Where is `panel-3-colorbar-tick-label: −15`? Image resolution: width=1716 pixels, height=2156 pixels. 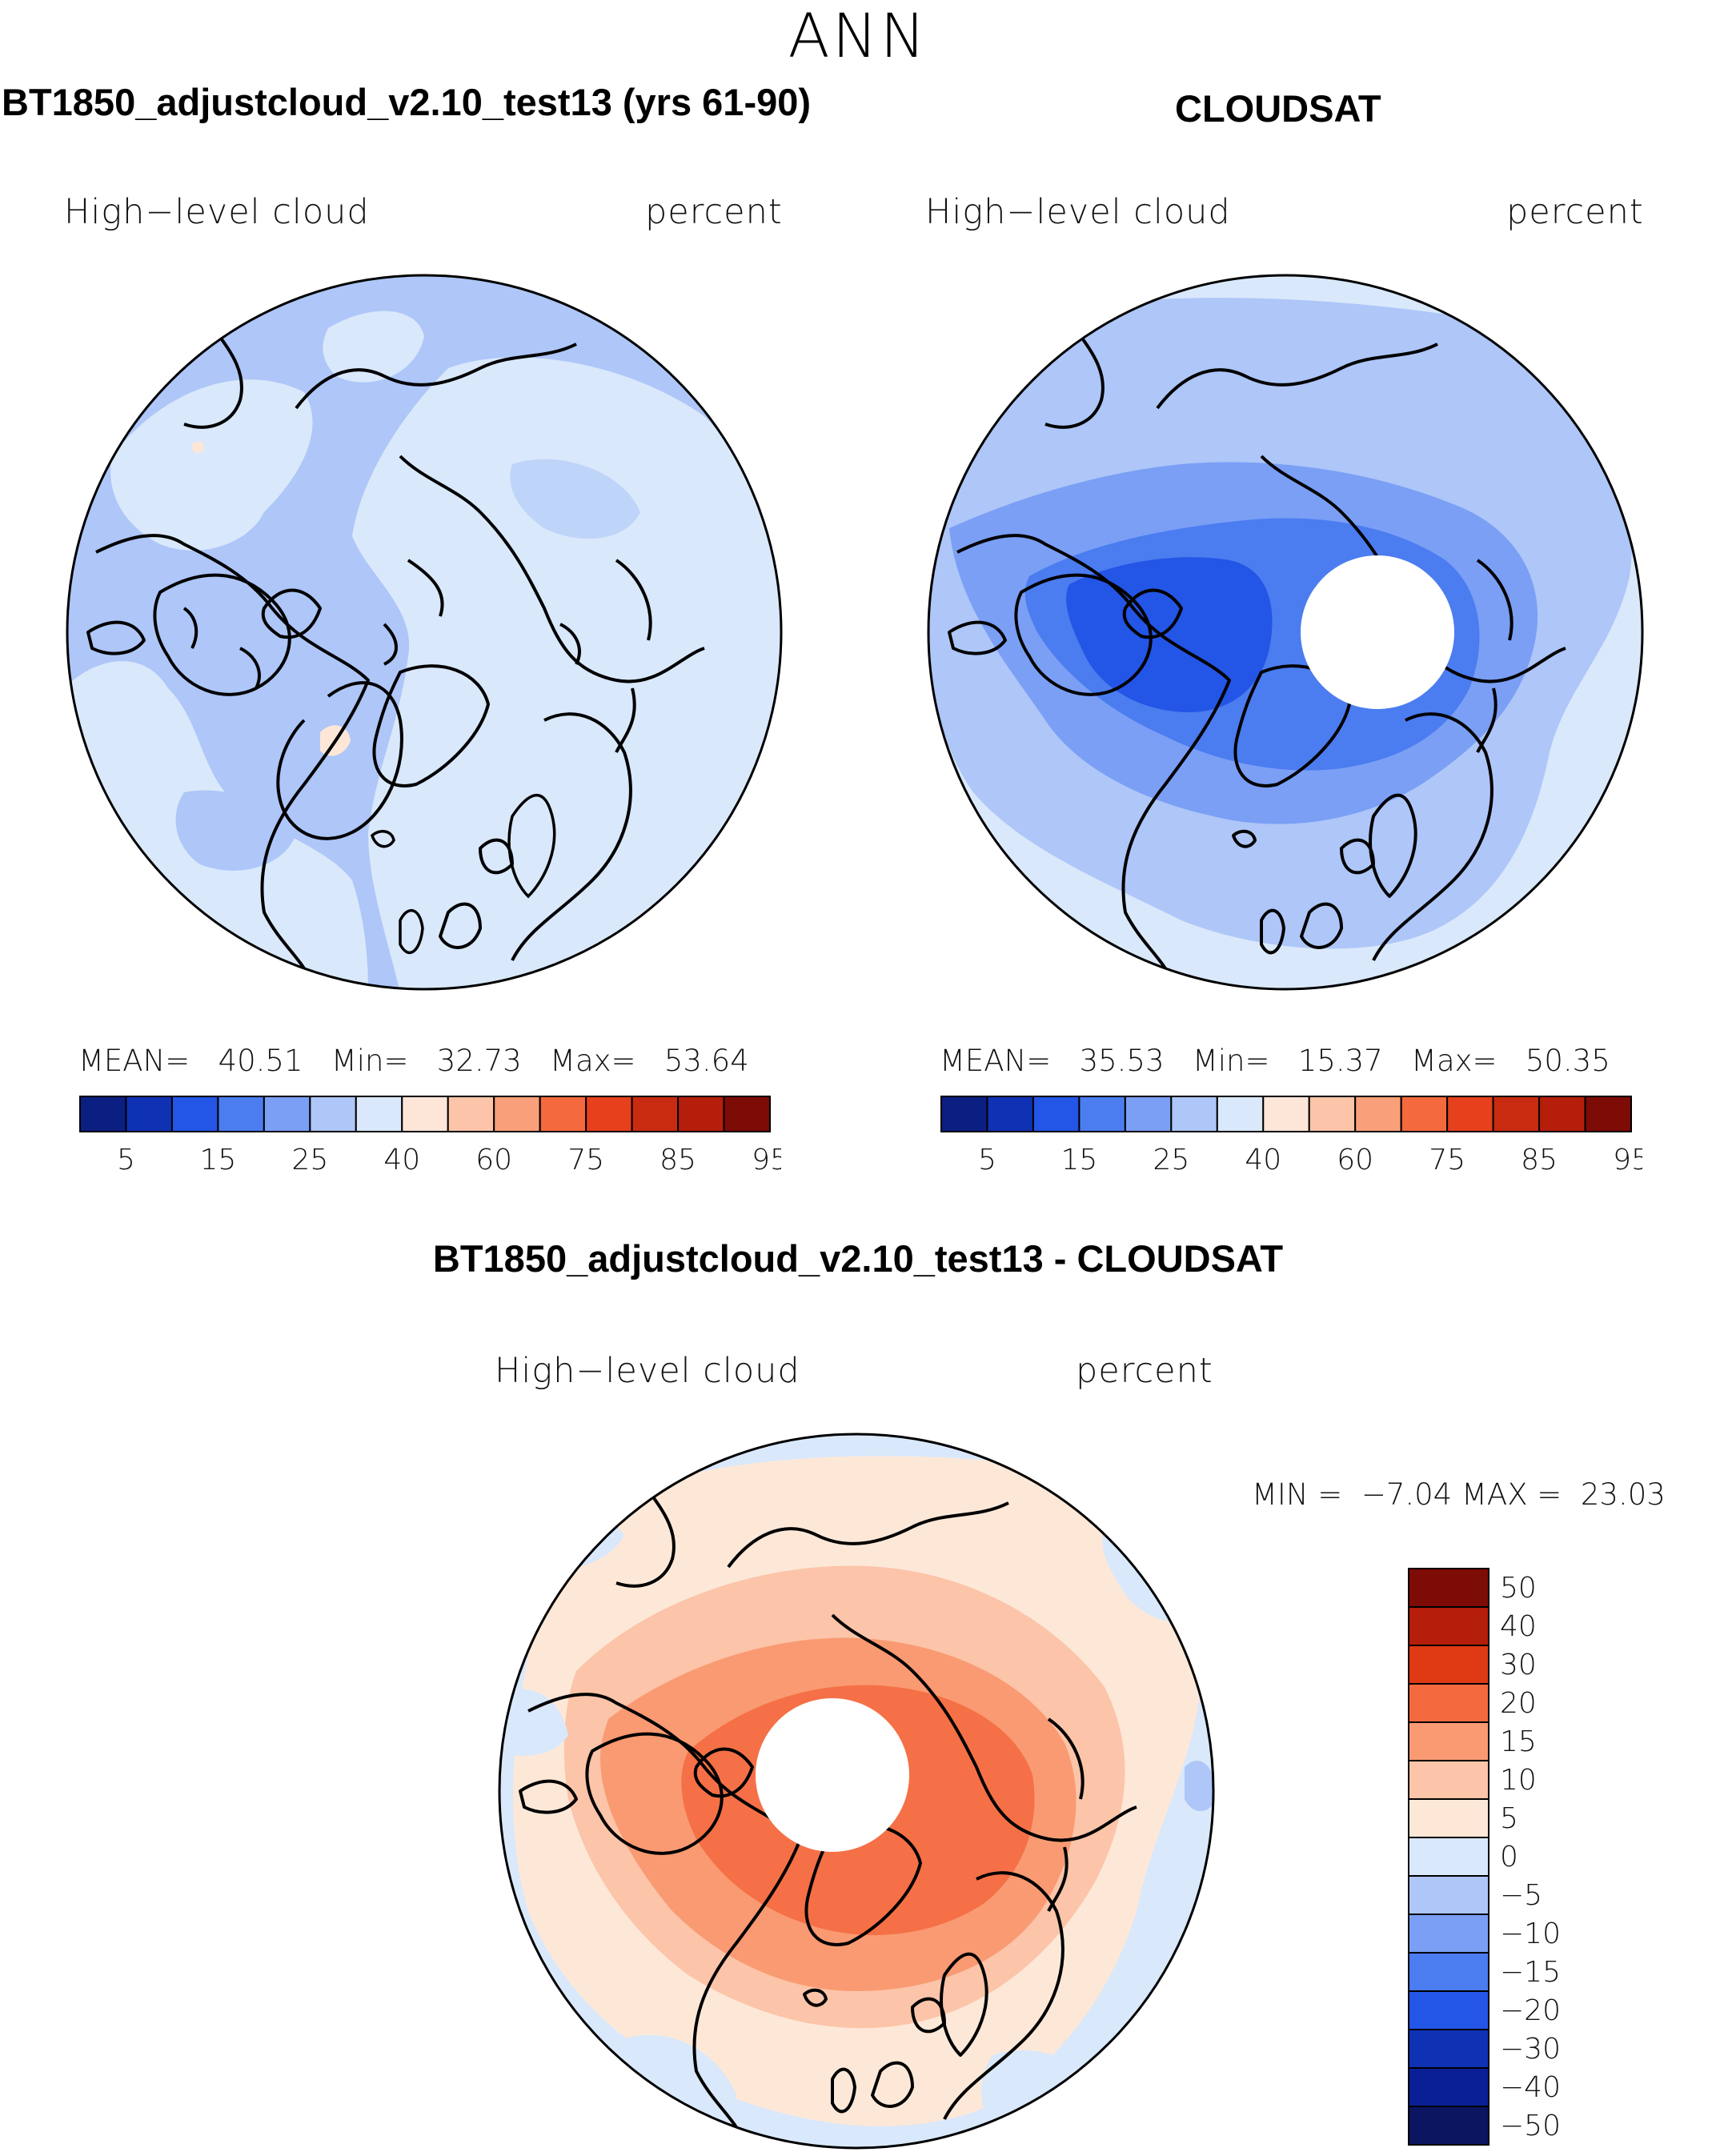 panel-3-colorbar-tick-label: −15 is located at coordinates (1531, 1972).